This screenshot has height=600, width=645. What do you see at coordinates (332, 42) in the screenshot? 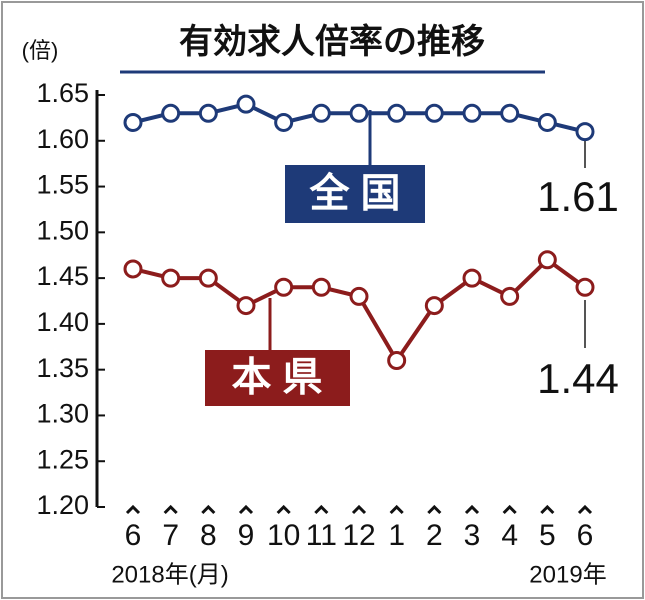
I see `chart-title: 有効求人倍率の推移` at bounding box center [332, 42].